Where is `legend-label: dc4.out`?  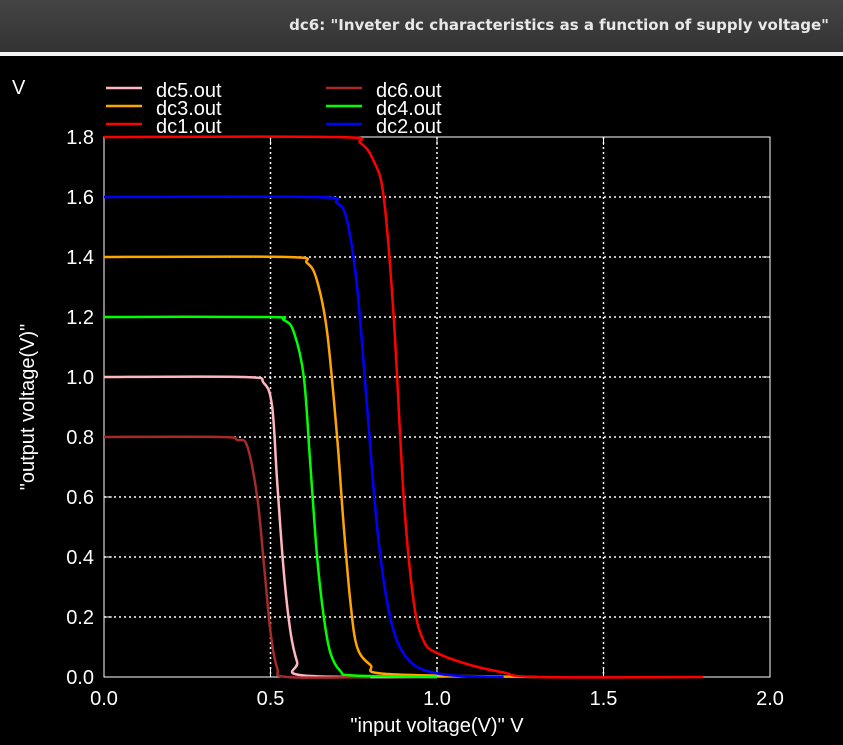
legend-label: dc4.out is located at coordinates (409, 109).